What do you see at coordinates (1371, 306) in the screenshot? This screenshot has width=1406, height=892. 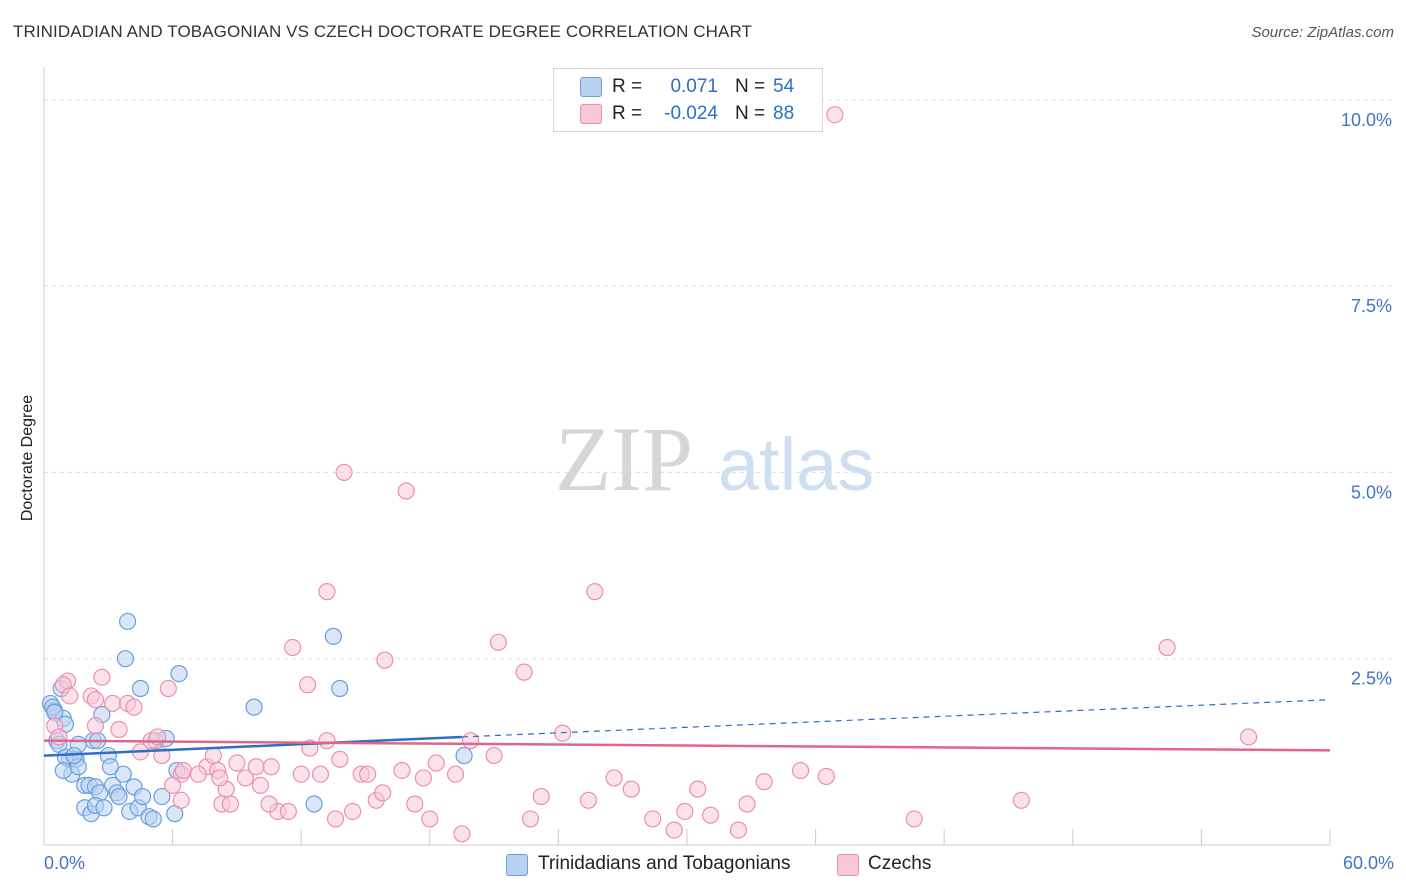 I see `y-tick-label: 7.5%` at bounding box center [1371, 306].